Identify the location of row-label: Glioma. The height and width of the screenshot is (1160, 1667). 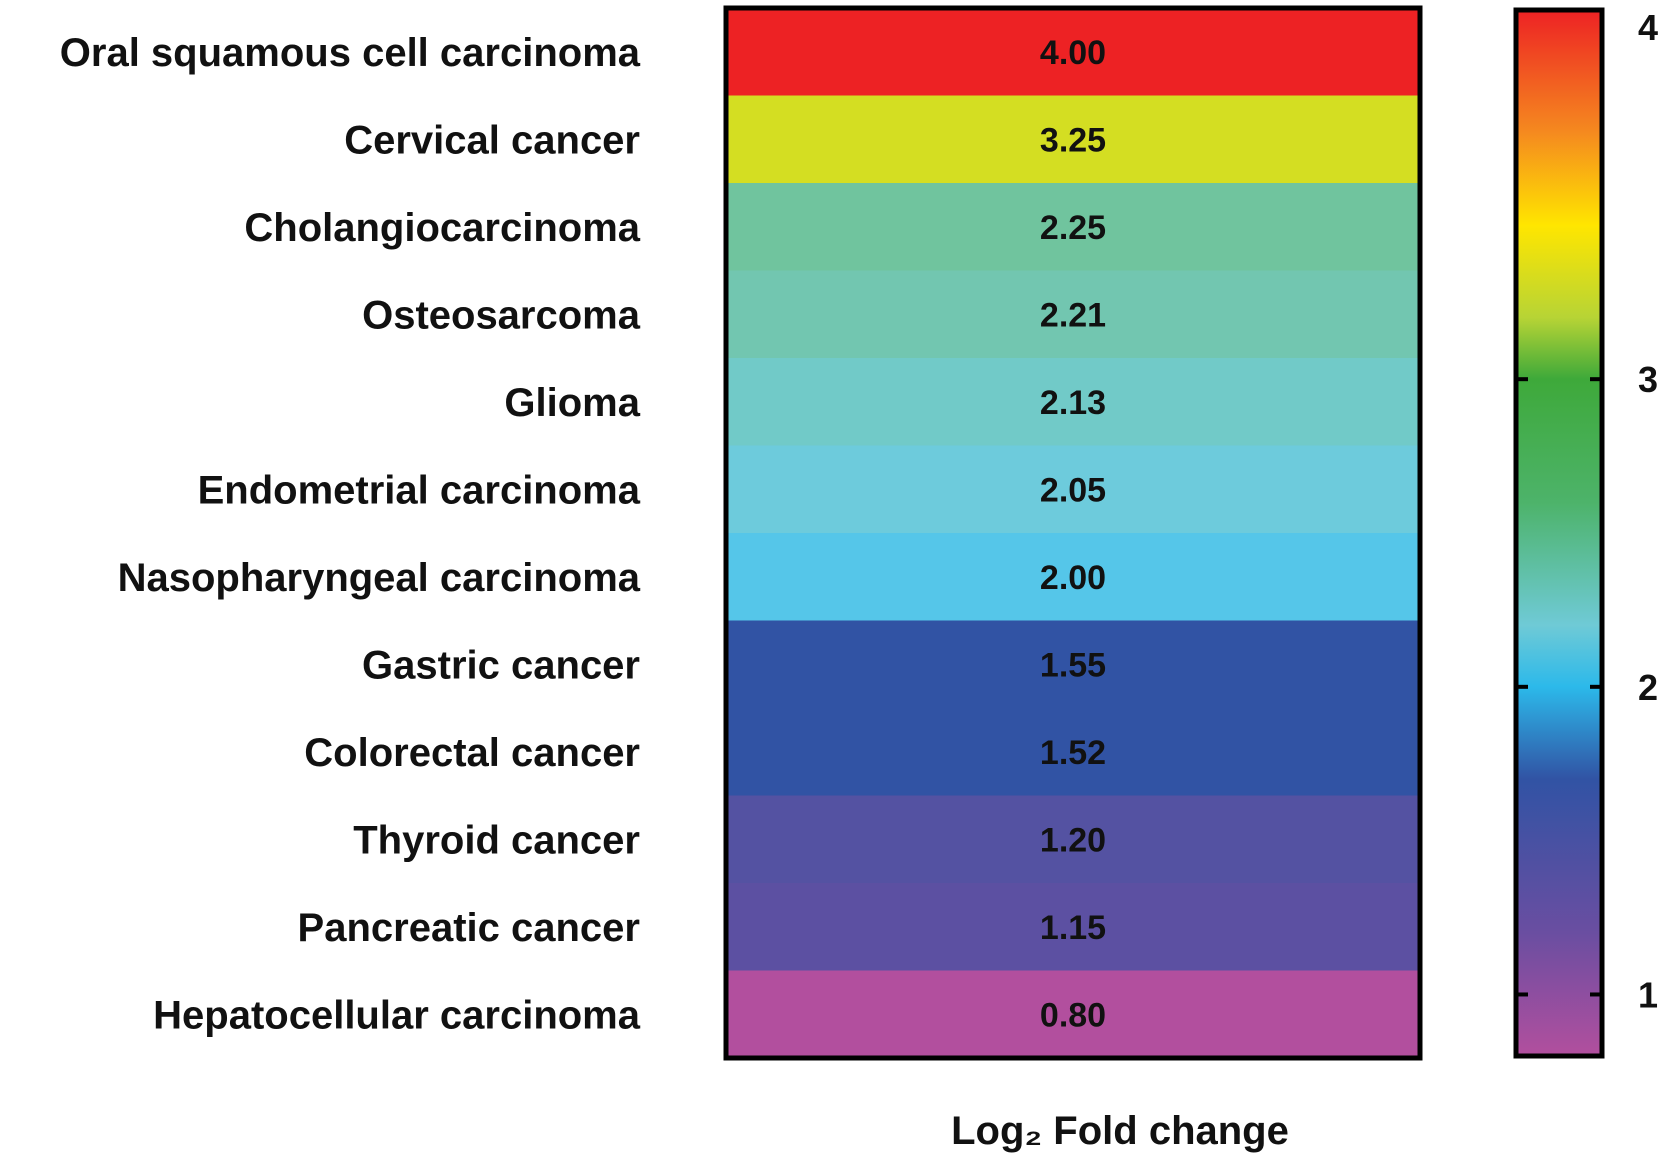
(572, 403).